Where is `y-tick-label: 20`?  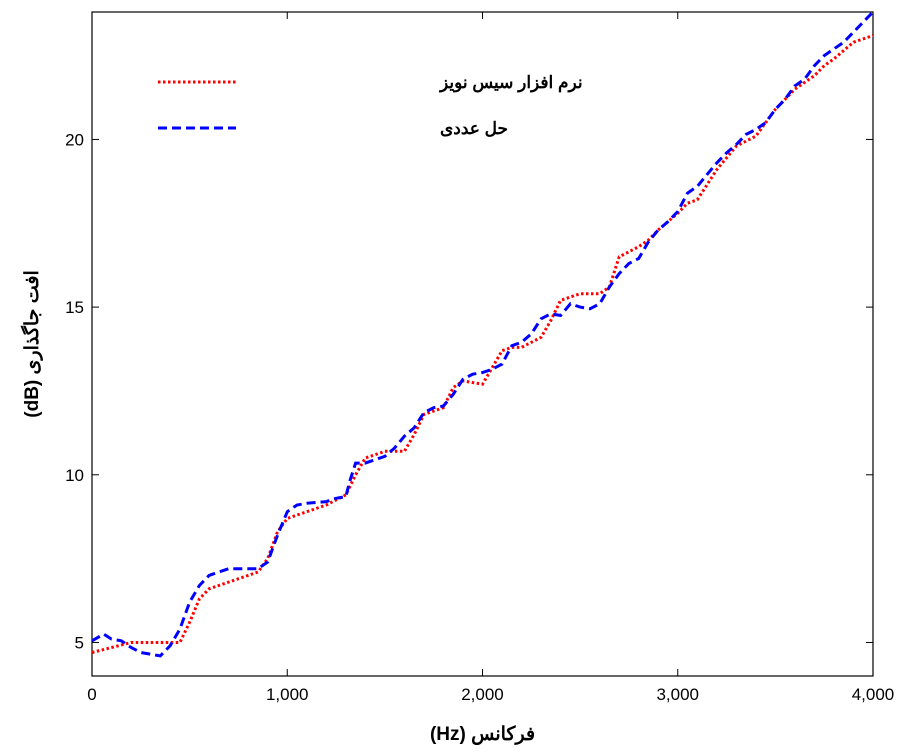
y-tick-label: 20 is located at coordinates (74, 139).